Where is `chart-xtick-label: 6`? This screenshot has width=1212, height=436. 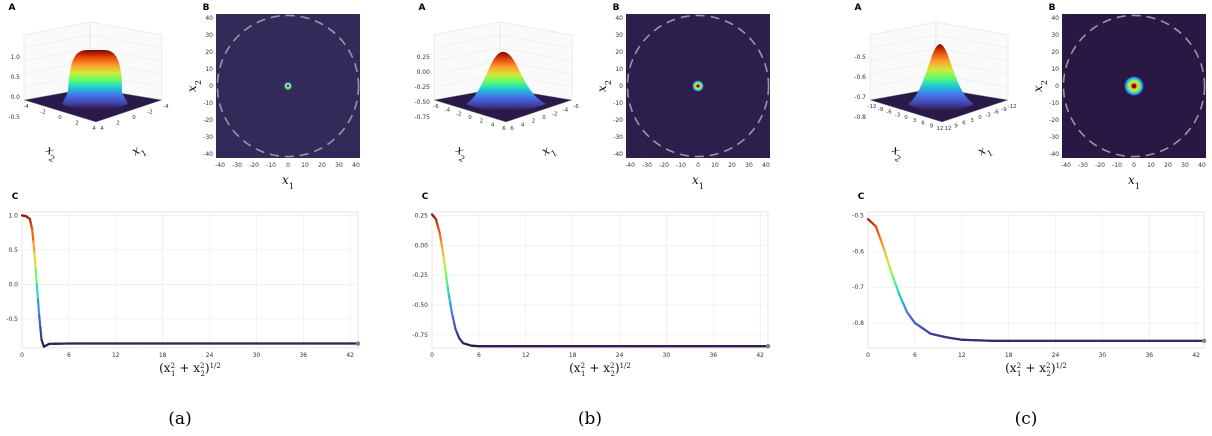 chart-xtick-label: 6 is located at coordinates (69, 355).